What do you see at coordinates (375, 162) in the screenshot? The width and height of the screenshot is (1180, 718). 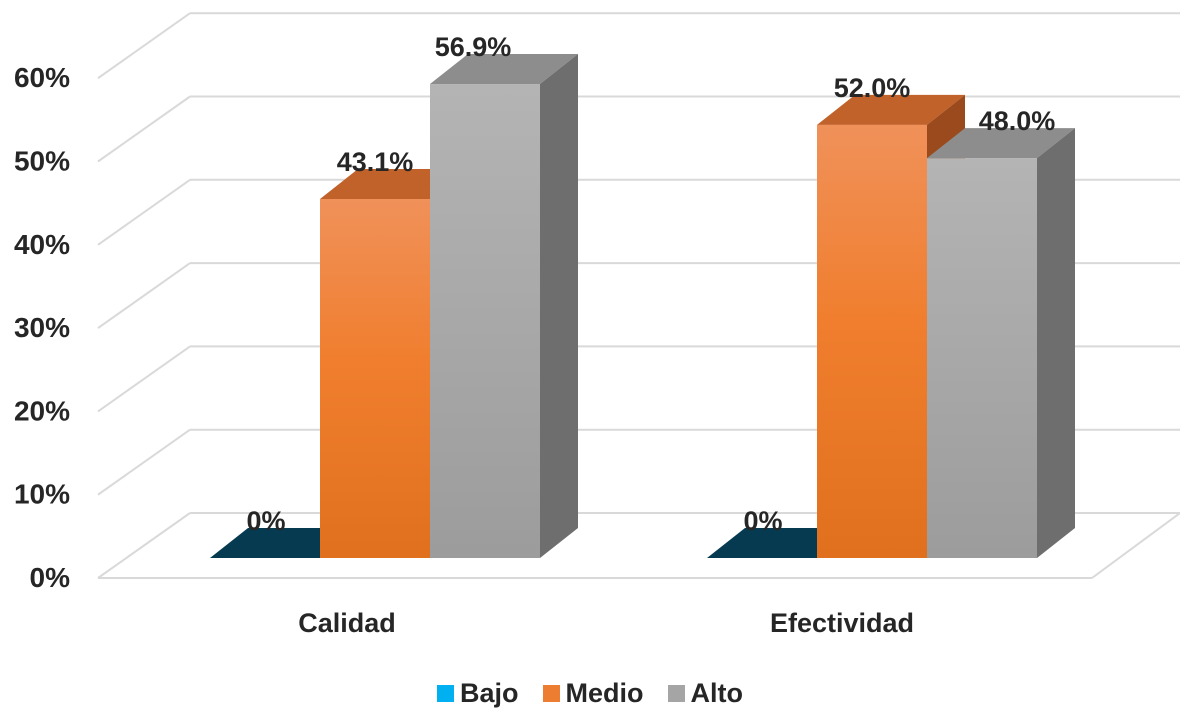 I see `data-label: 43.1%` at bounding box center [375, 162].